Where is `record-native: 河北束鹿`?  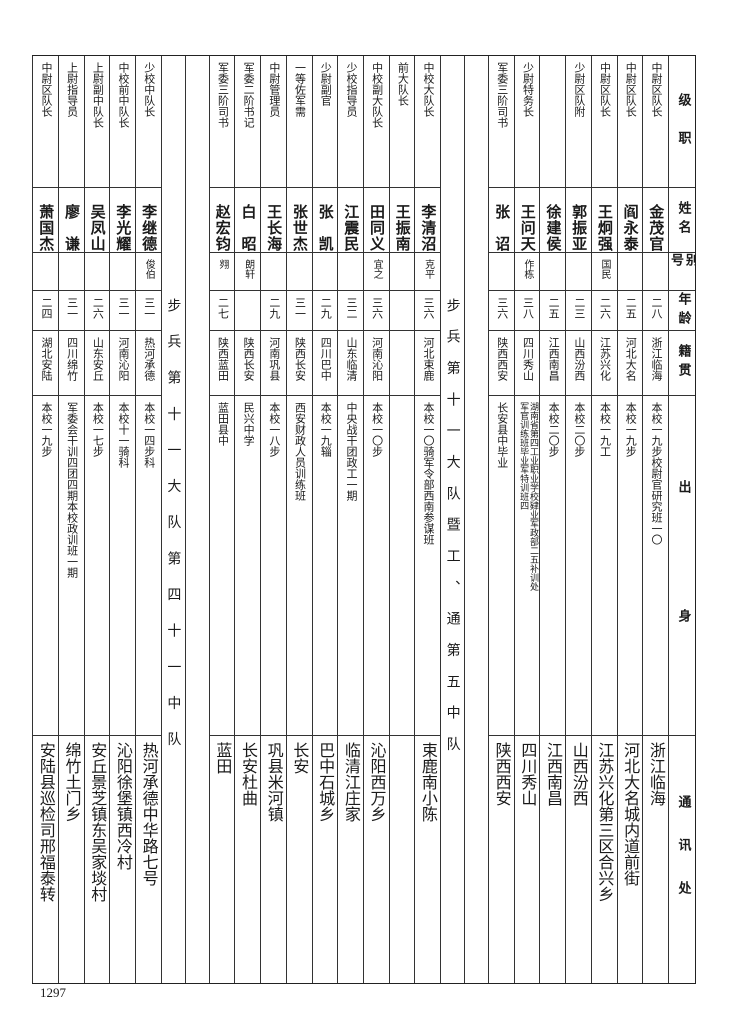
record-native: 河北束鹿 is located at coordinates (428, 363).